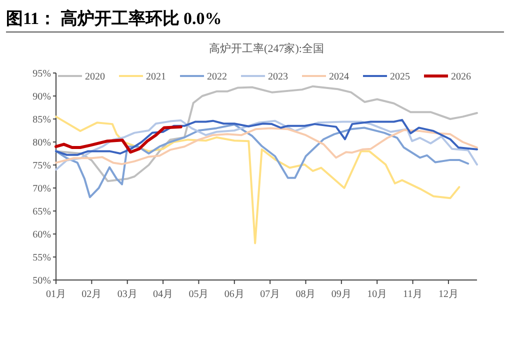 The width and height of the screenshot is (510, 339). I want to click on x-tick-label: 08月, so click(306, 294).